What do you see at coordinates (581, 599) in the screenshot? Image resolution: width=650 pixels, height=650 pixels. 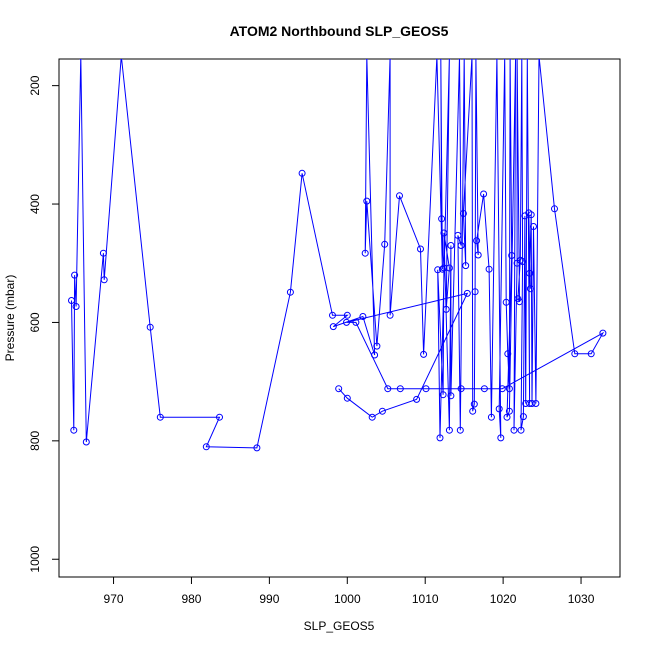 I see `x-tick-label: 1030` at bounding box center [581, 599].